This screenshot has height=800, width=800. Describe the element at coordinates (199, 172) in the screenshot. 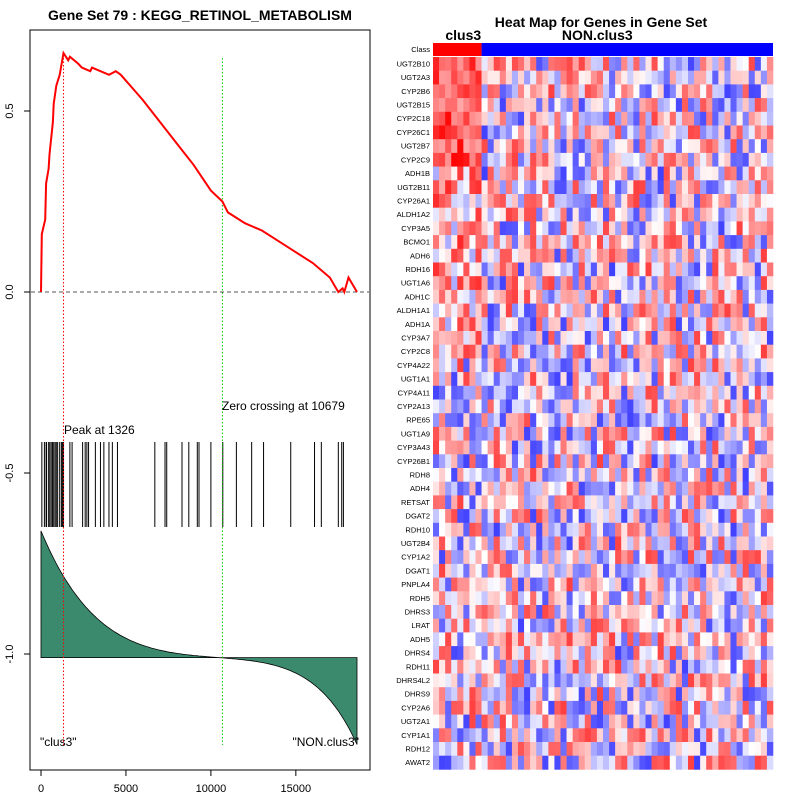

I see `enrichment-curve` at that location.